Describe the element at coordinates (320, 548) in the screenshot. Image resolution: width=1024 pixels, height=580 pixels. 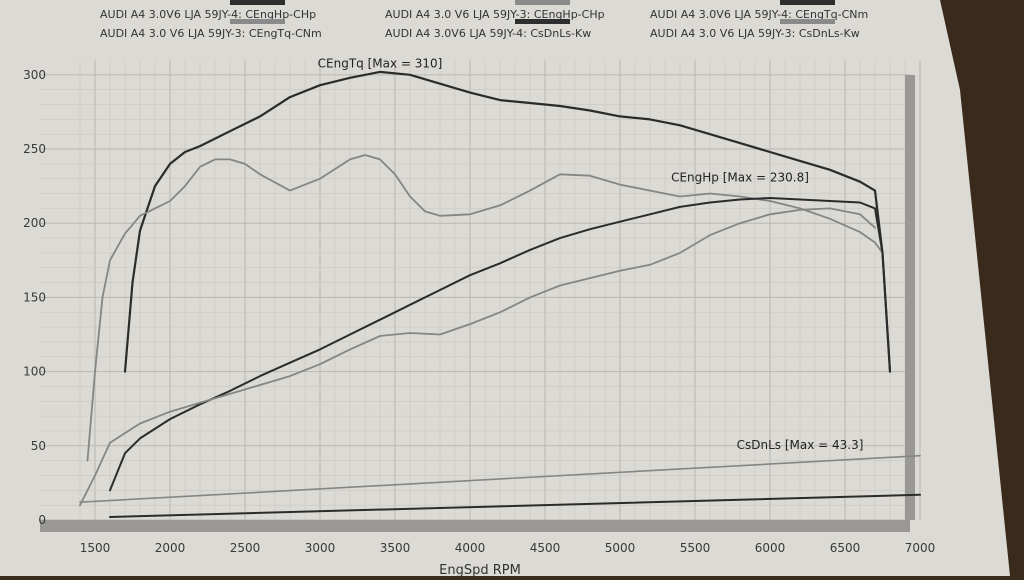
I see `x-tick-label: 3000` at that location.